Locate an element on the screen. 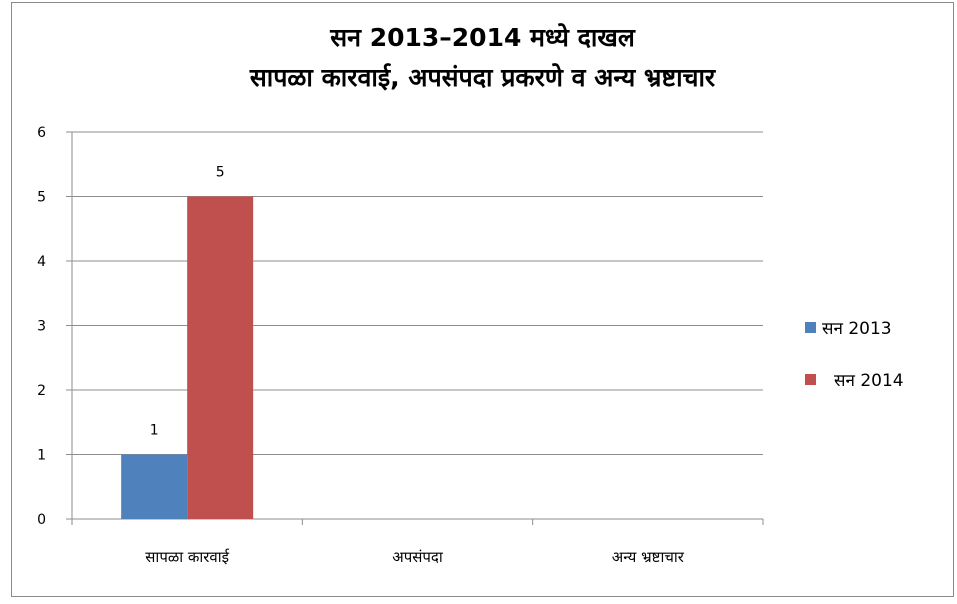 This screenshot has width=957, height=604. chart-title-line-1: सन 2013–2014 मध्ये दाखल is located at coordinates (482, 37).